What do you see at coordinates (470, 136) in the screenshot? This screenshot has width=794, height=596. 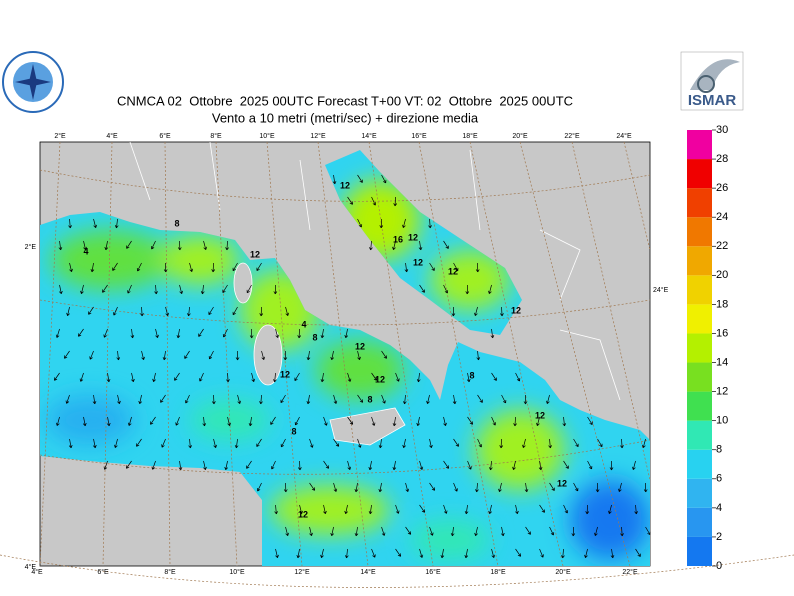 I see `top-lon-label: 18°E` at bounding box center [470, 136].